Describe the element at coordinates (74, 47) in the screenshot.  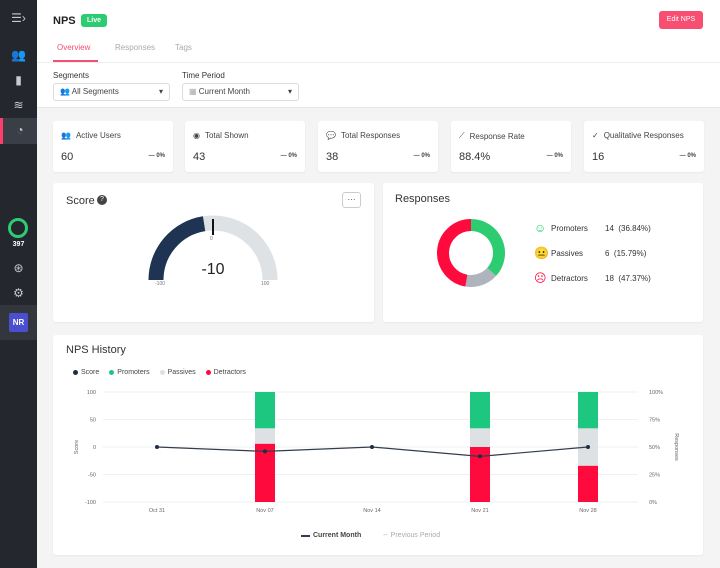
I see `tab-overview: Overview` at that location.